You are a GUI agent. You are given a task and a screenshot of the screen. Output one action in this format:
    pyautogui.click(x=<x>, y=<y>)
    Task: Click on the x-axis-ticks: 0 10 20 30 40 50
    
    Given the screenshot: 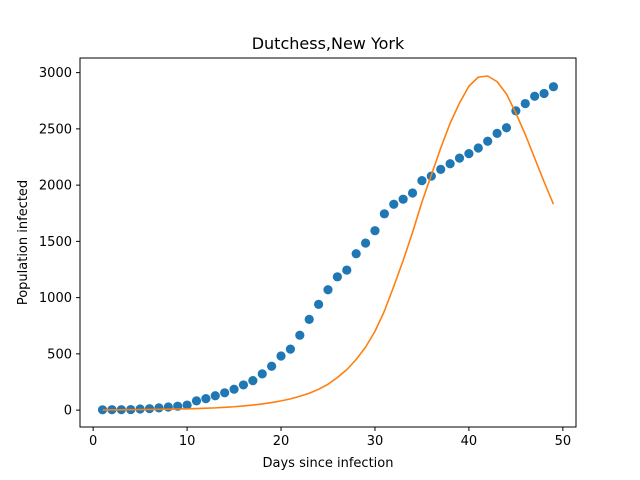 What is the action you would take?
    pyautogui.click(x=330, y=438)
    